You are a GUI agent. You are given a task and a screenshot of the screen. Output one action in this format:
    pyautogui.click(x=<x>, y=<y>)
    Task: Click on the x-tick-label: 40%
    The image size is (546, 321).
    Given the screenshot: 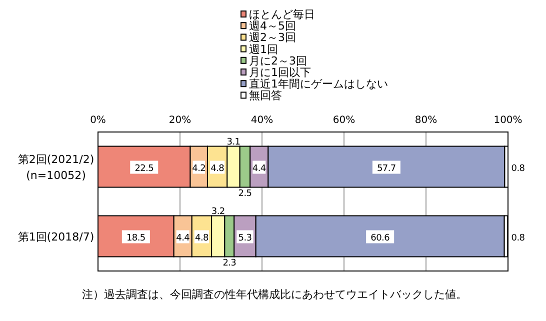 What is the action you would take?
    pyautogui.click(x=262, y=120)
    